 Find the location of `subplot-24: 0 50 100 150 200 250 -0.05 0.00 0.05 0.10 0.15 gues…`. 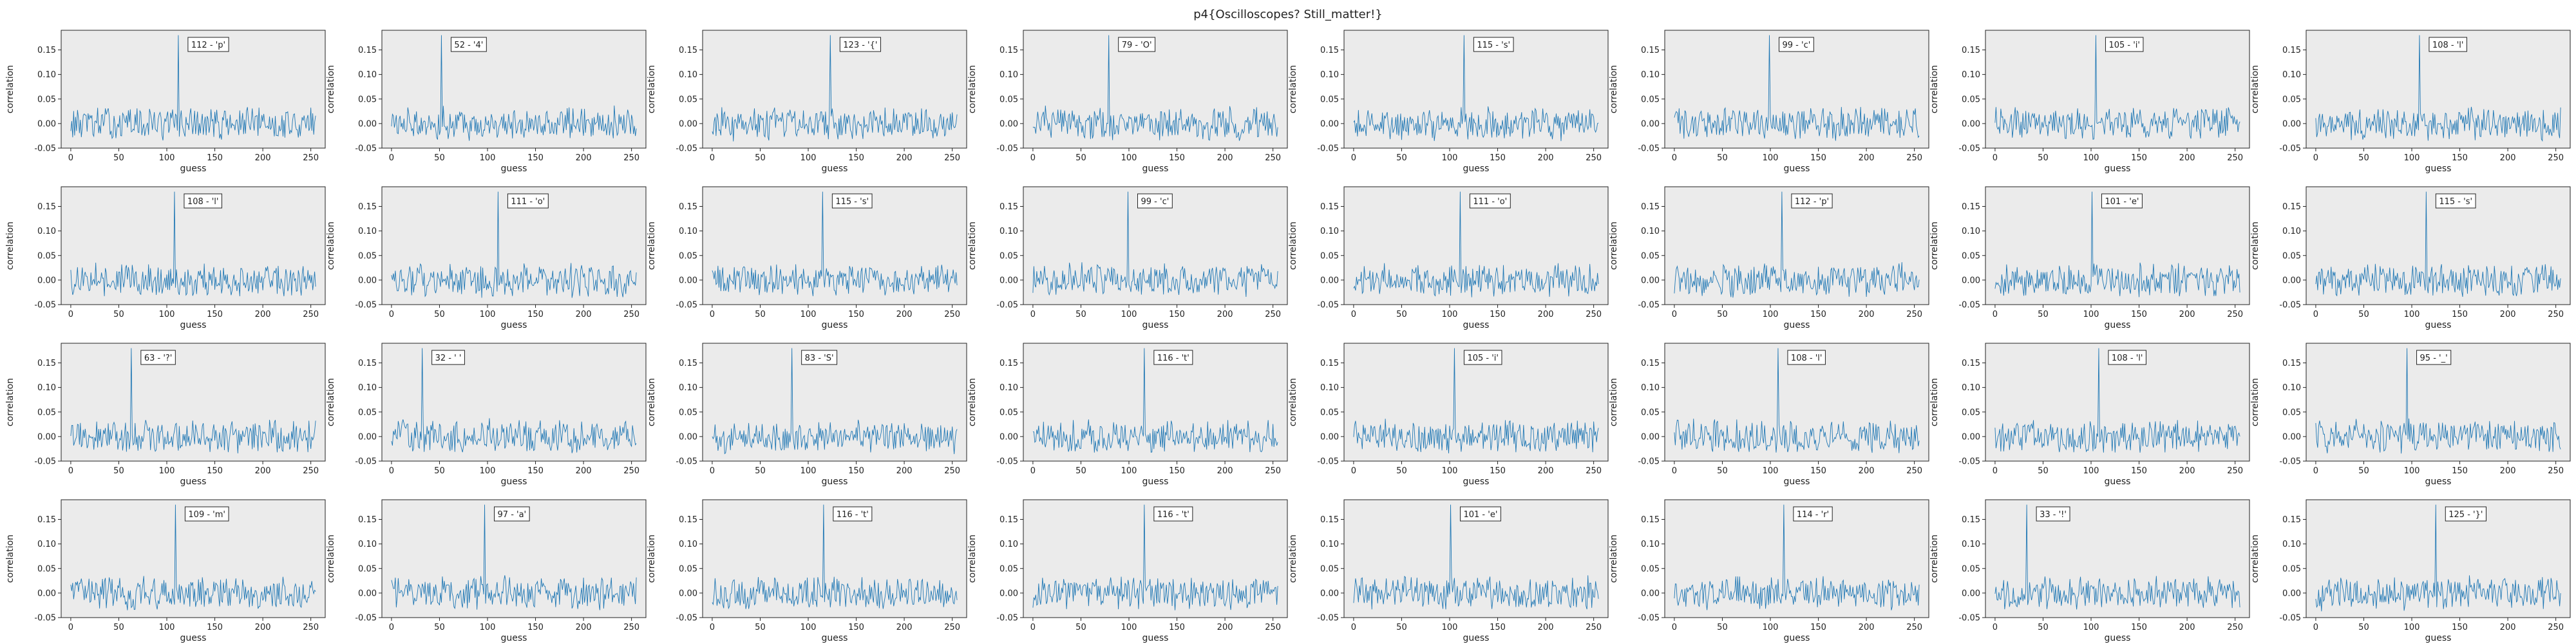

subplot-24: 0 50 100 150 200 250 -0.05 0.00 0.05 0.10 0.15 gues… is located at coordinates (2410, 415).